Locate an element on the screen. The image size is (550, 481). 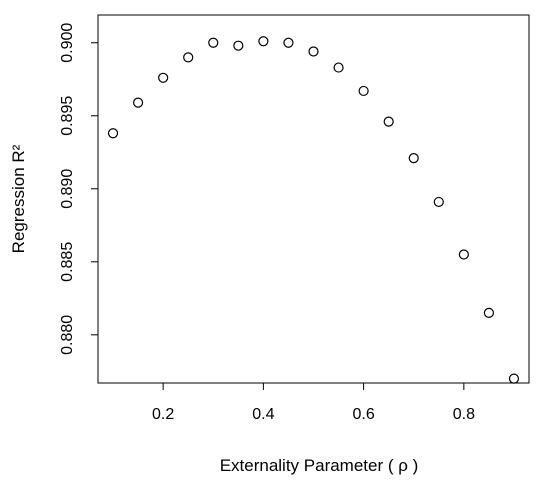
x-tick-label: 0.2 is located at coordinates (163, 414).